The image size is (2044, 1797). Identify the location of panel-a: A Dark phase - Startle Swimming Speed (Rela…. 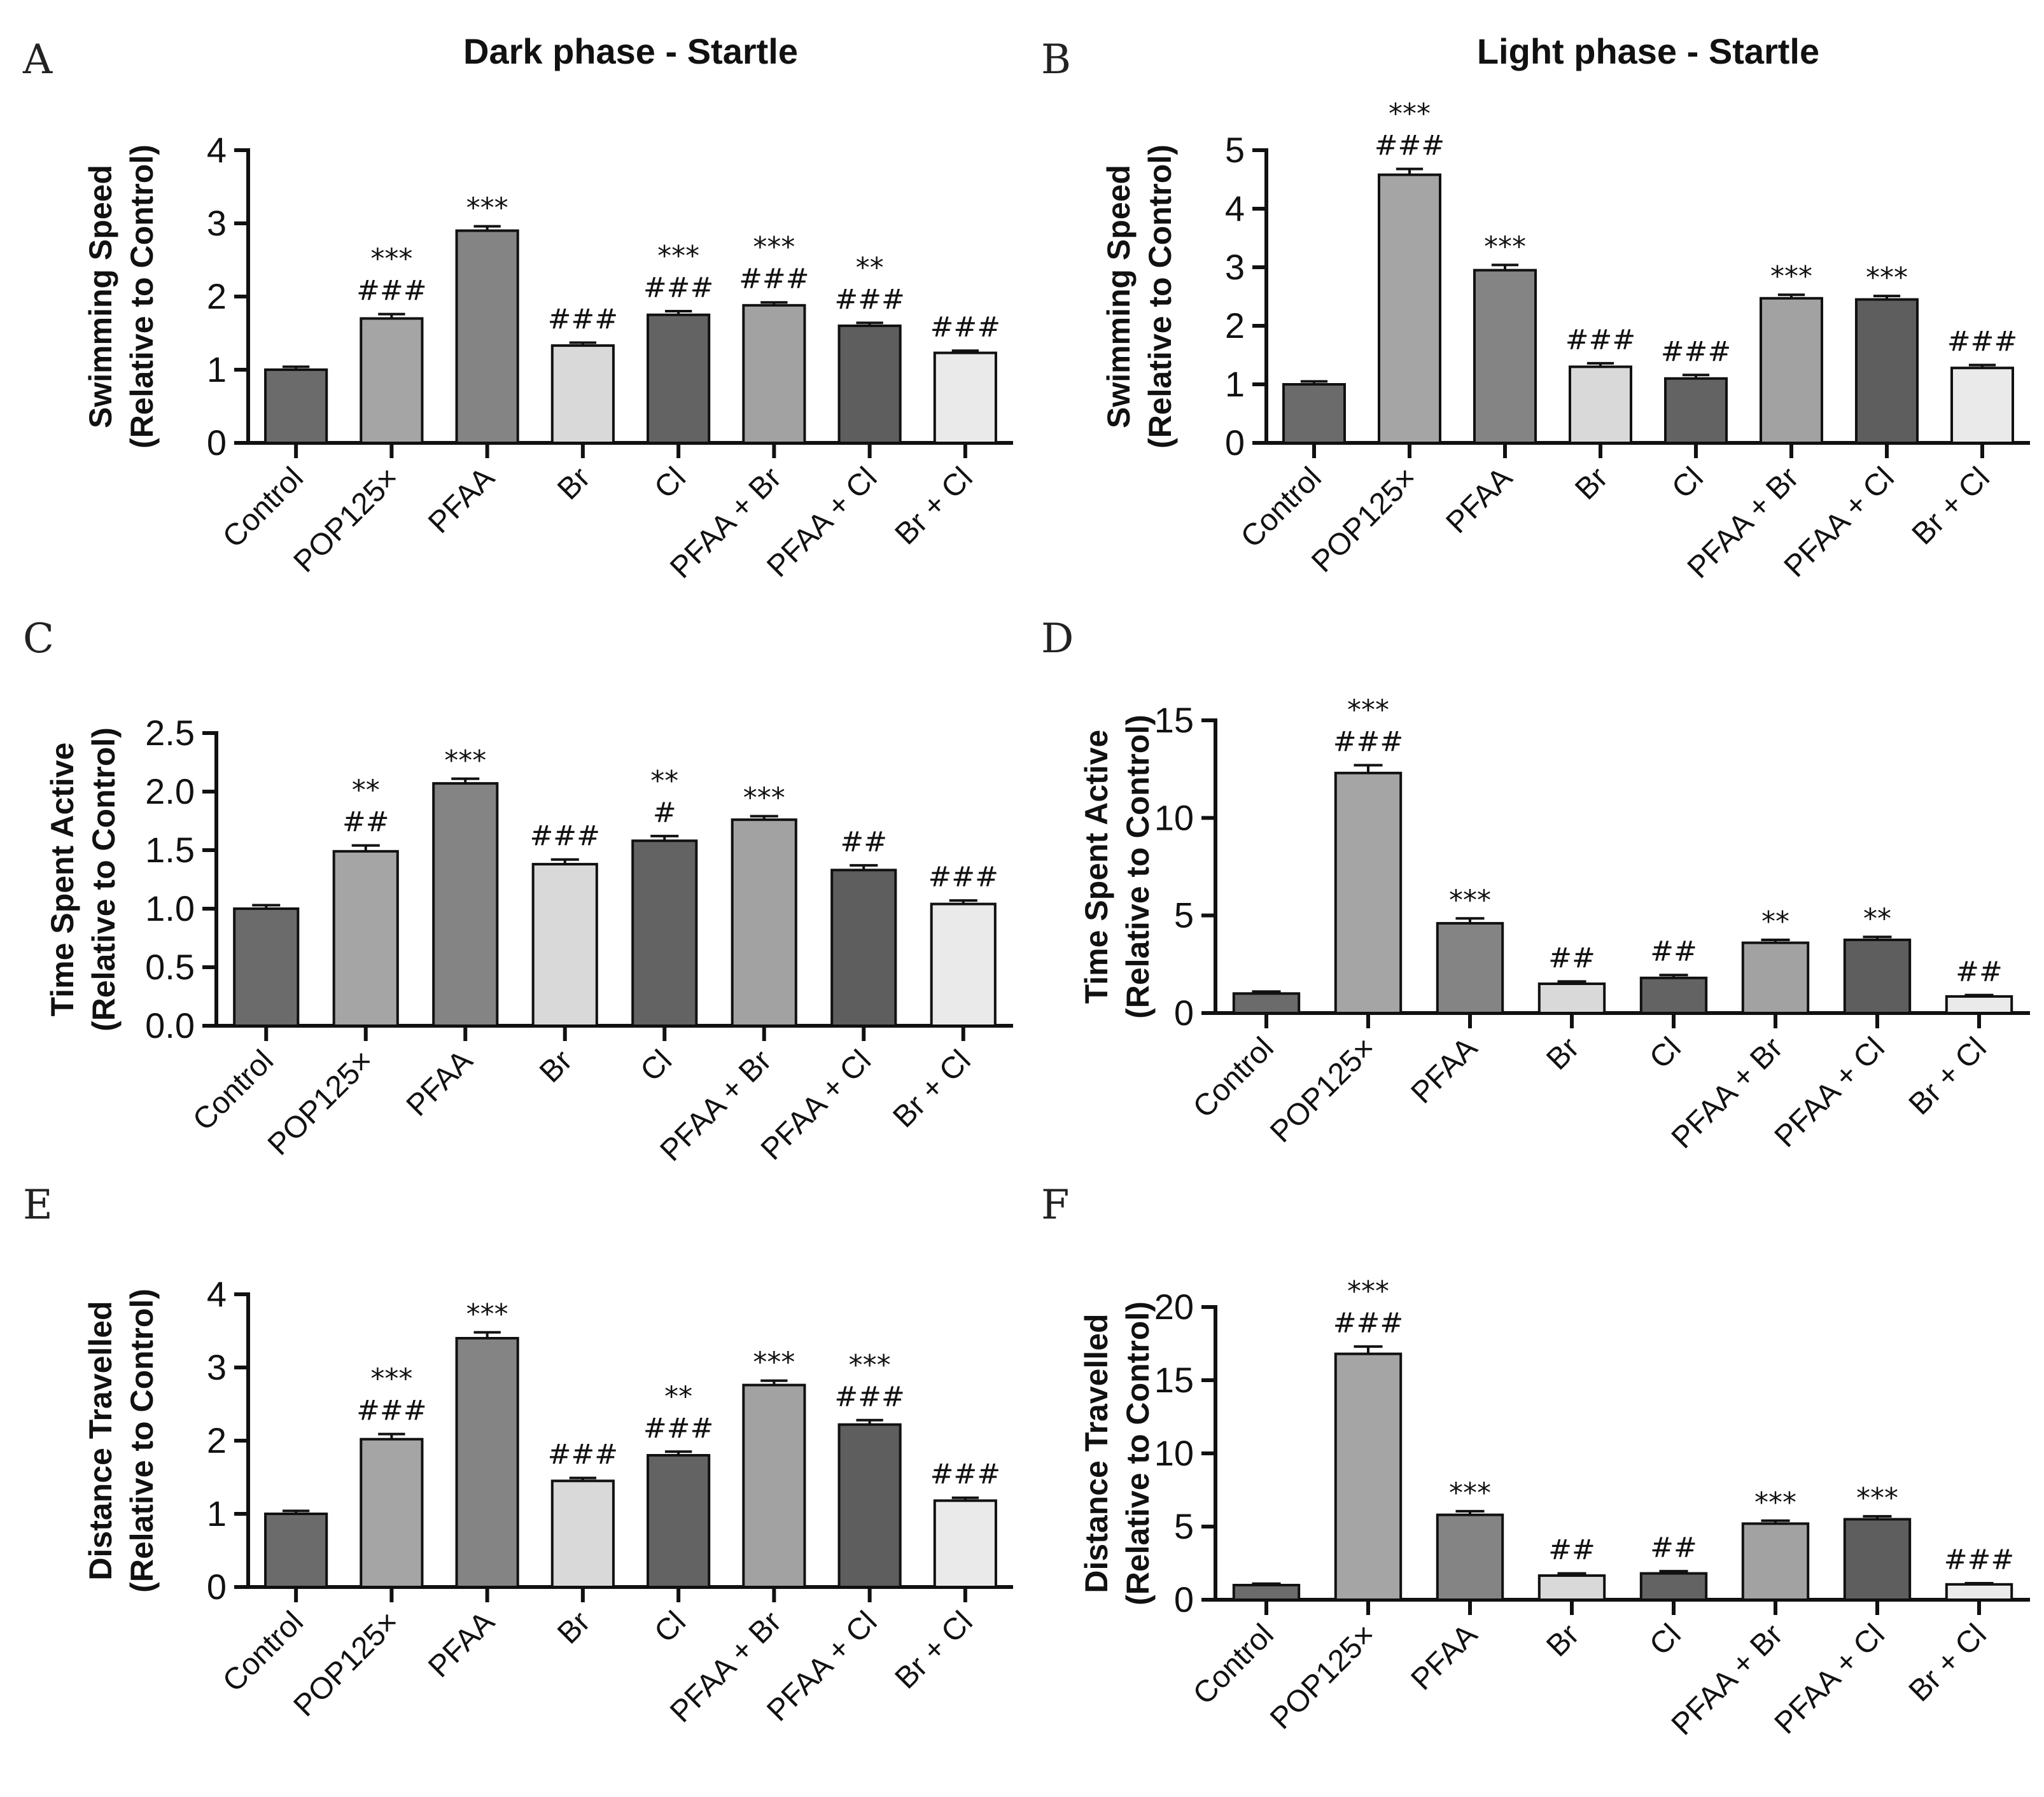
(517, 308).